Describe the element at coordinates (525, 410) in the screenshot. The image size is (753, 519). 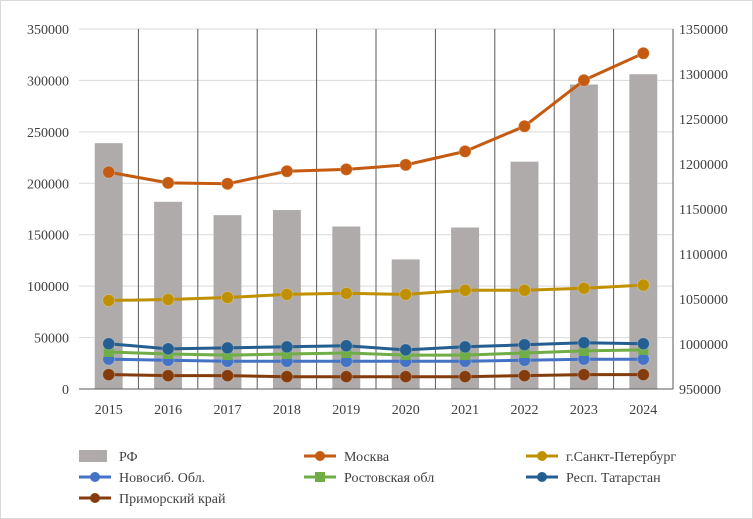
I see `x-tick-label: 2022` at that location.